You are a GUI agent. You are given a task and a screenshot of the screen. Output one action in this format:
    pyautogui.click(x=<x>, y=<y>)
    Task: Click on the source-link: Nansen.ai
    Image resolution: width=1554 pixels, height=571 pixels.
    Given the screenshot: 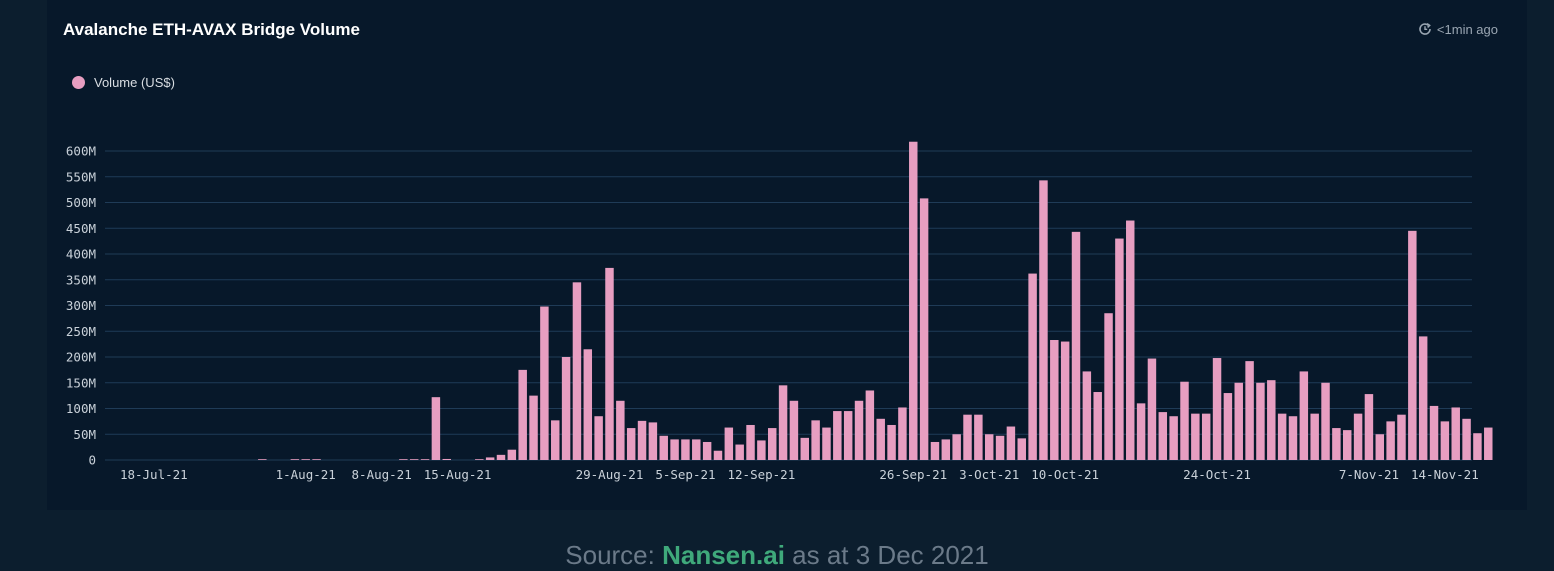 What is the action you would take?
    pyautogui.click(x=723, y=555)
    